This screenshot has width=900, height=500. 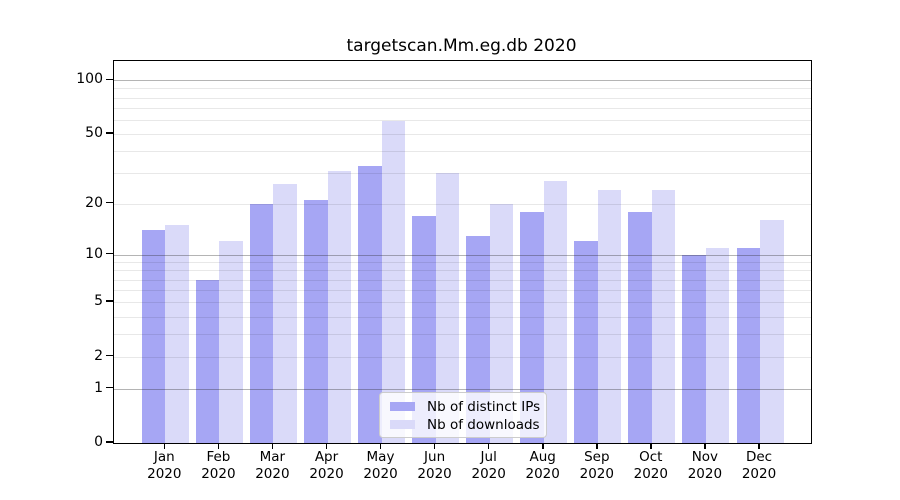 I want to click on bar-distinct-ips-jul, so click(x=478, y=339).